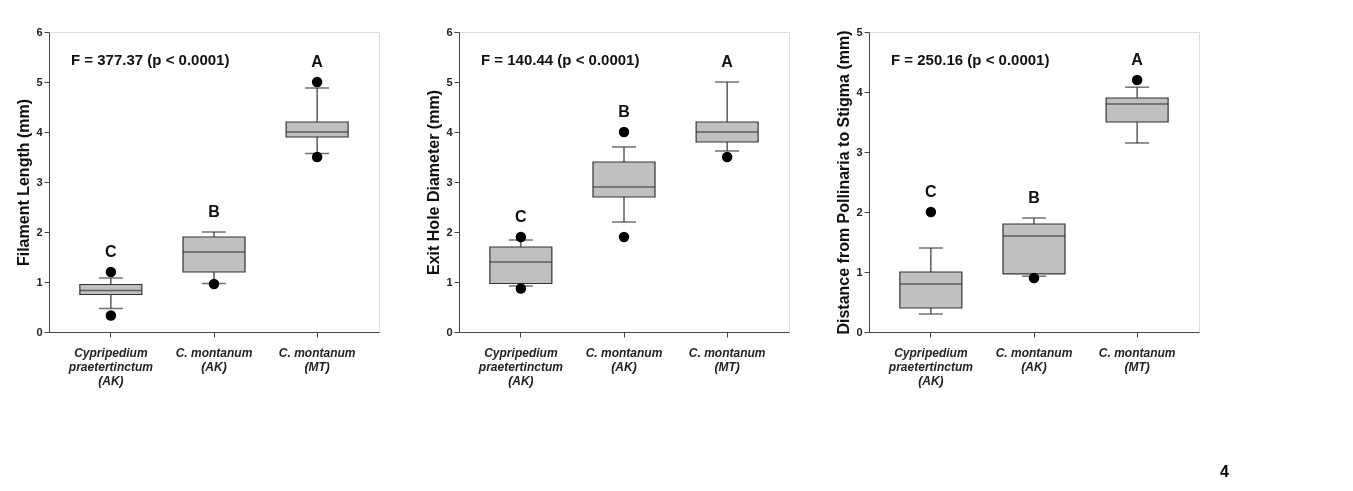  I want to click on annotation: F = 250.16 (p < 0.0001), so click(970, 59).